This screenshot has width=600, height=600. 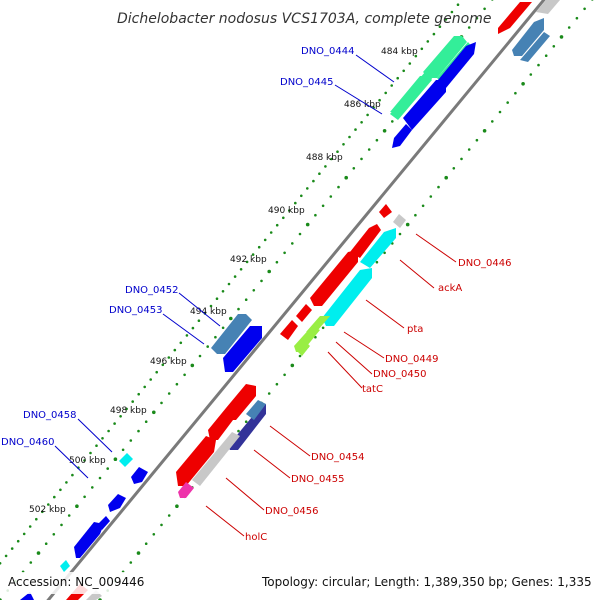 What do you see at coordinates (256, 537) in the screenshot?
I see `label-holC: holC` at bounding box center [256, 537].